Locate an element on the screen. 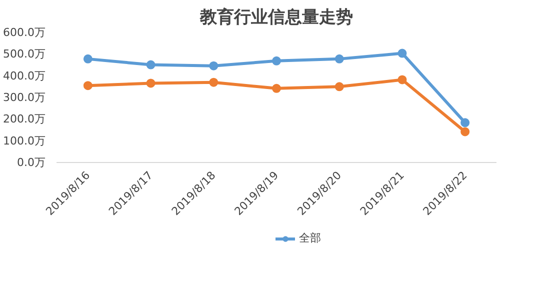 The image size is (555, 290). y-tick-label: 100.0万 is located at coordinates (24, 141).